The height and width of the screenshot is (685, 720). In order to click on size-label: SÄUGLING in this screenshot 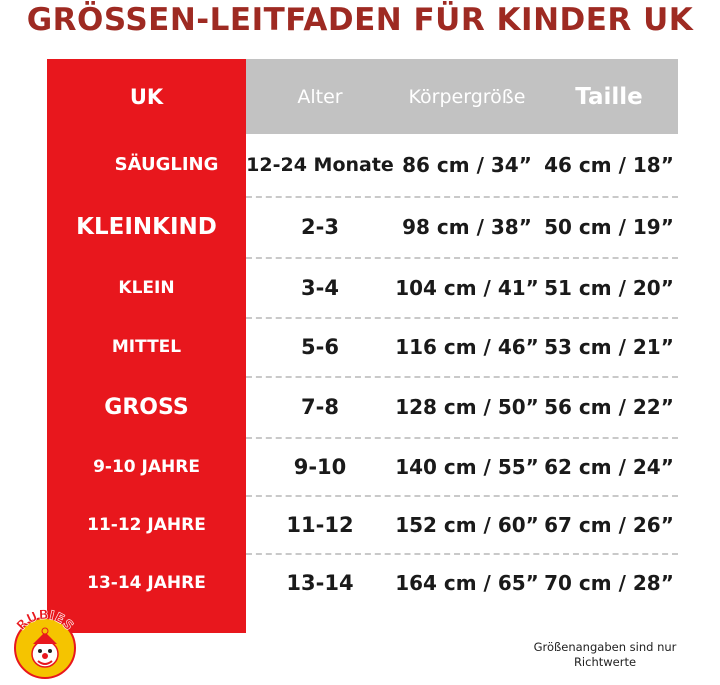, I will do `click(166, 164)`.